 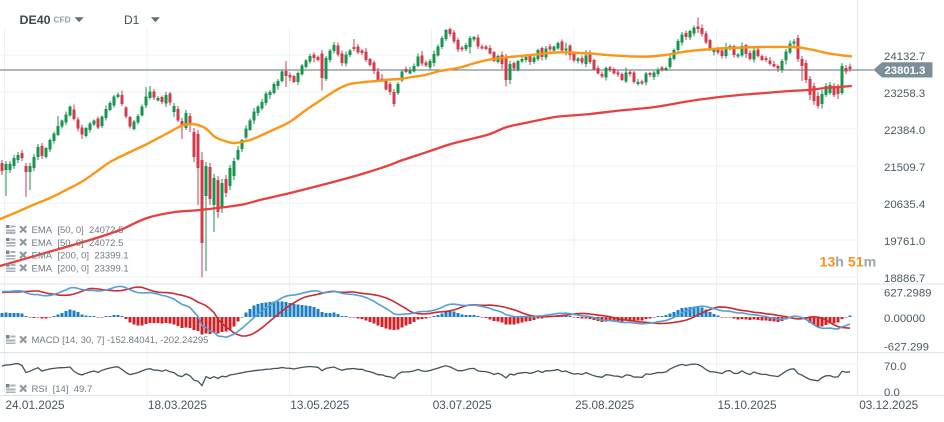 What do you see at coordinates (462, 405) in the screenshot?
I see `svg-text: 03.07.2025` at bounding box center [462, 405].